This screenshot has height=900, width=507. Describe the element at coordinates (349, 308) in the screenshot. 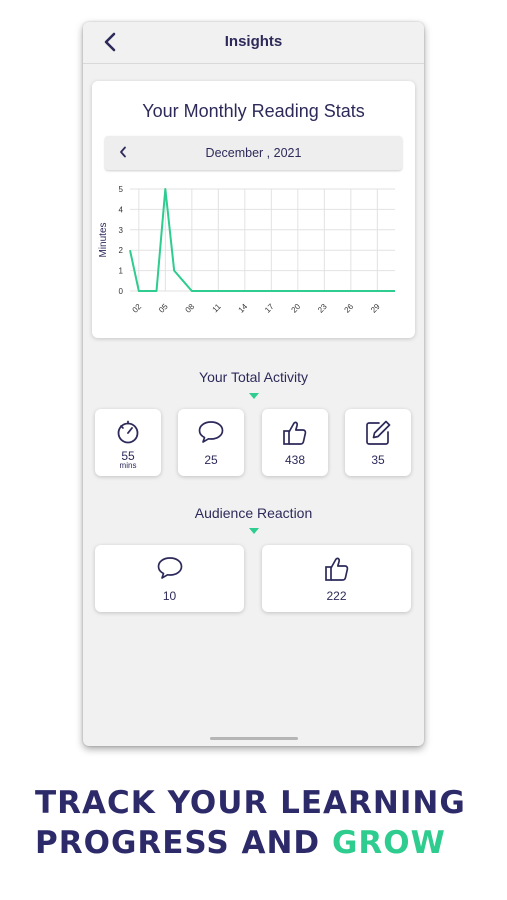

I see `x-tick-label: 26` at that location.